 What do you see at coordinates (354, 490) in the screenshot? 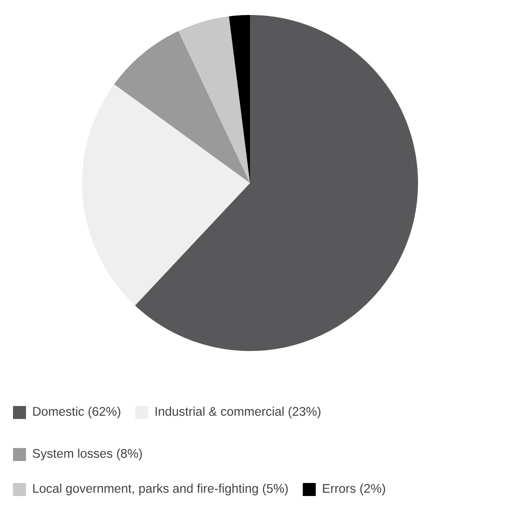
I see `legend-label: Errors (2%)` at bounding box center [354, 490].